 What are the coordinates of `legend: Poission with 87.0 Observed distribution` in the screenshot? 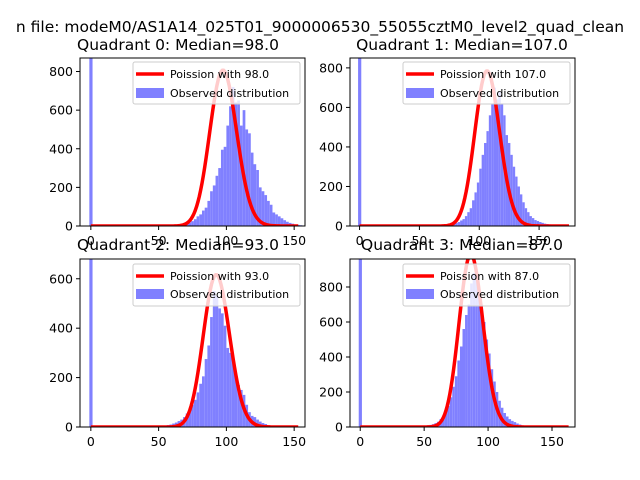 It's located at (486, 285).